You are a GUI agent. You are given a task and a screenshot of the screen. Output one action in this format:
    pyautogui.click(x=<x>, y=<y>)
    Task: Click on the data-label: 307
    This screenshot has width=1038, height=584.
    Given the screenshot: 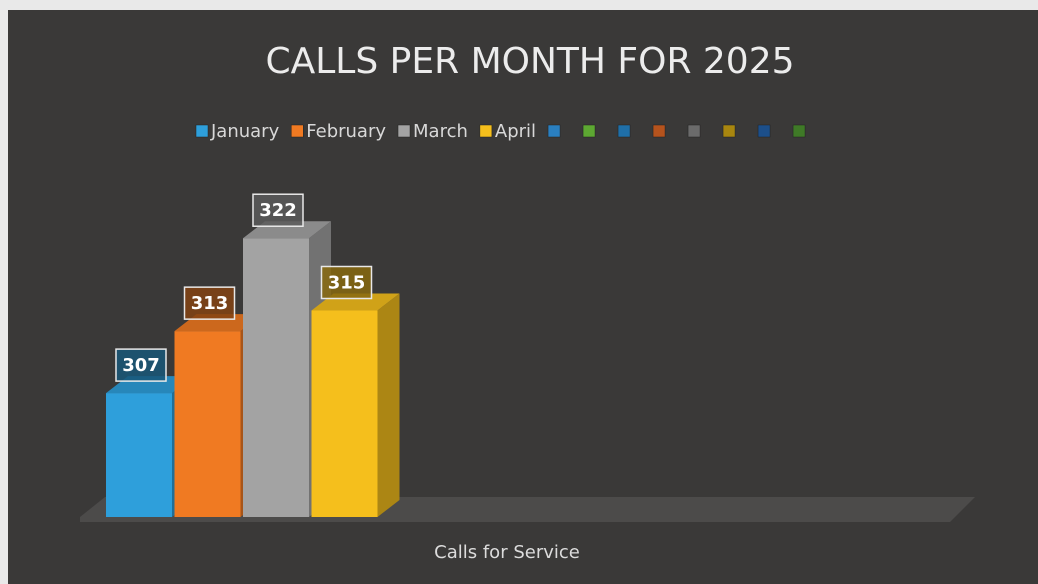 What is the action you would take?
    pyautogui.click(x=141, y=365)
    